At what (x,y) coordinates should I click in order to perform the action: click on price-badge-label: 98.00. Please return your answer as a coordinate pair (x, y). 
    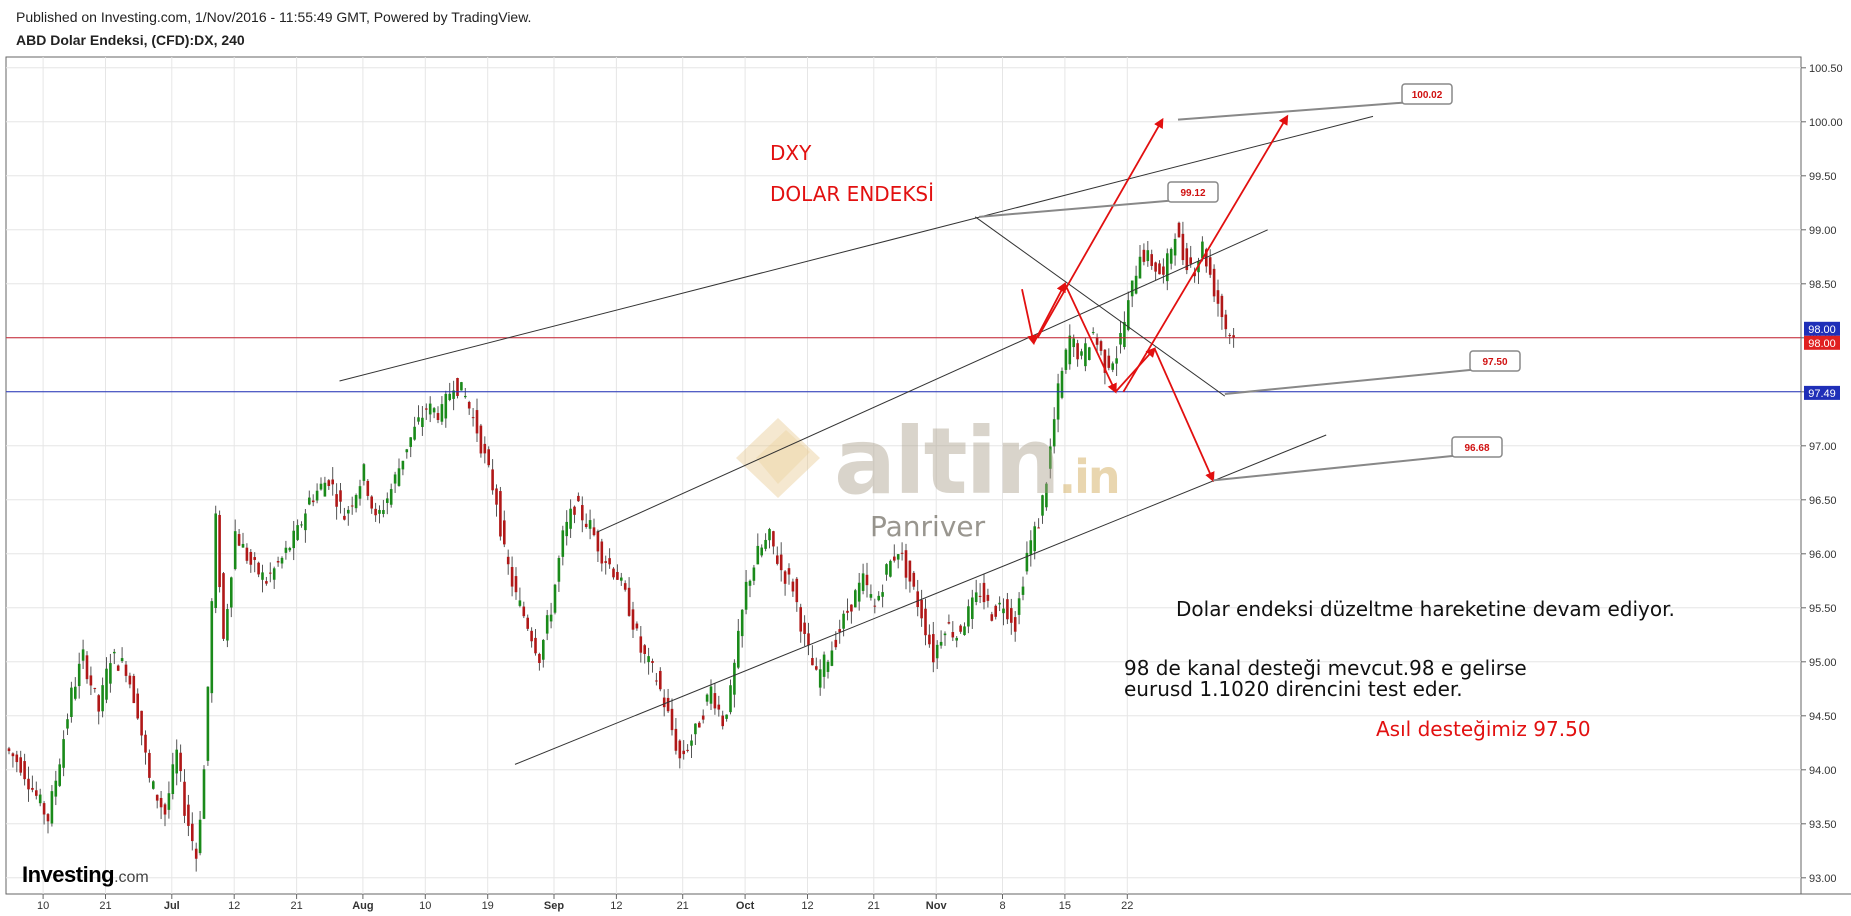
    Looking at the image, I should click on (1822, 330).